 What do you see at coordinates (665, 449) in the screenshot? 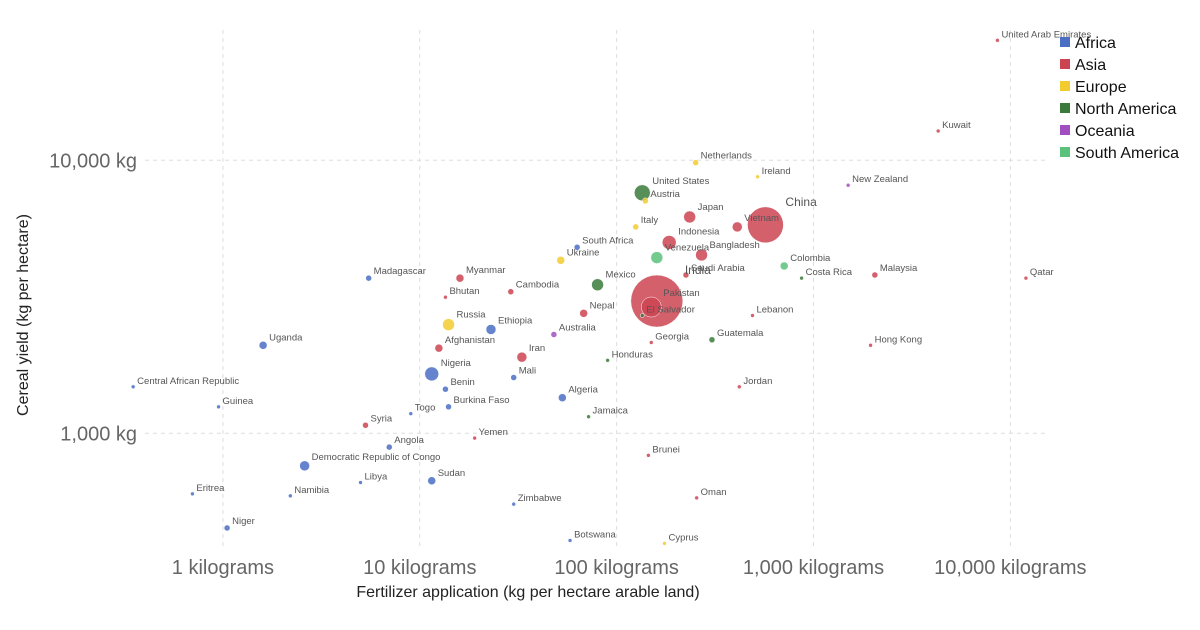
I see `point-label: Brunei` at bounding box center [665, 449].